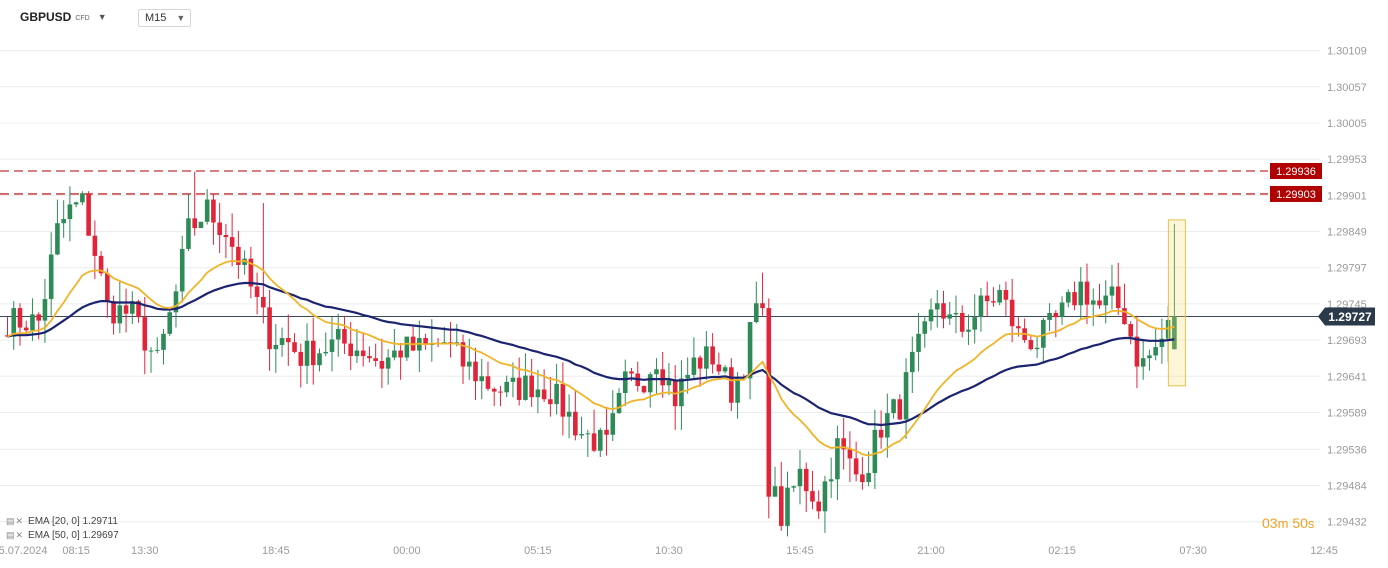 The image size is (1388, 568). What do you see at coordinates (1347, 450) in the screenshot?
I see `price-tick-label: 1.29536` at bounding box center [1347, 450].